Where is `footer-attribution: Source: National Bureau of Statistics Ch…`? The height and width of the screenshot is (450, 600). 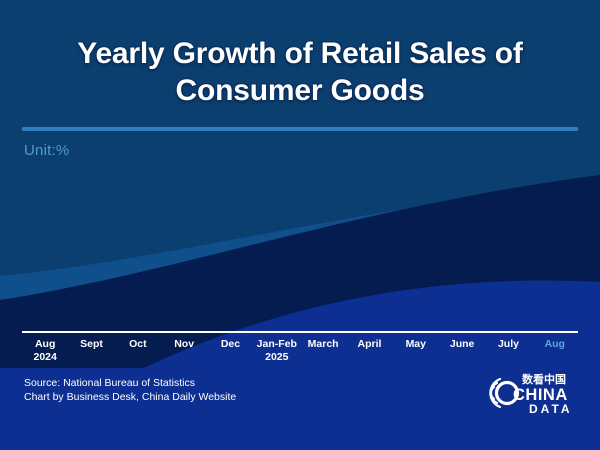 footer-attribution: Source: National Bureau of Statistics Ch… is located at coordinates (130, 390).